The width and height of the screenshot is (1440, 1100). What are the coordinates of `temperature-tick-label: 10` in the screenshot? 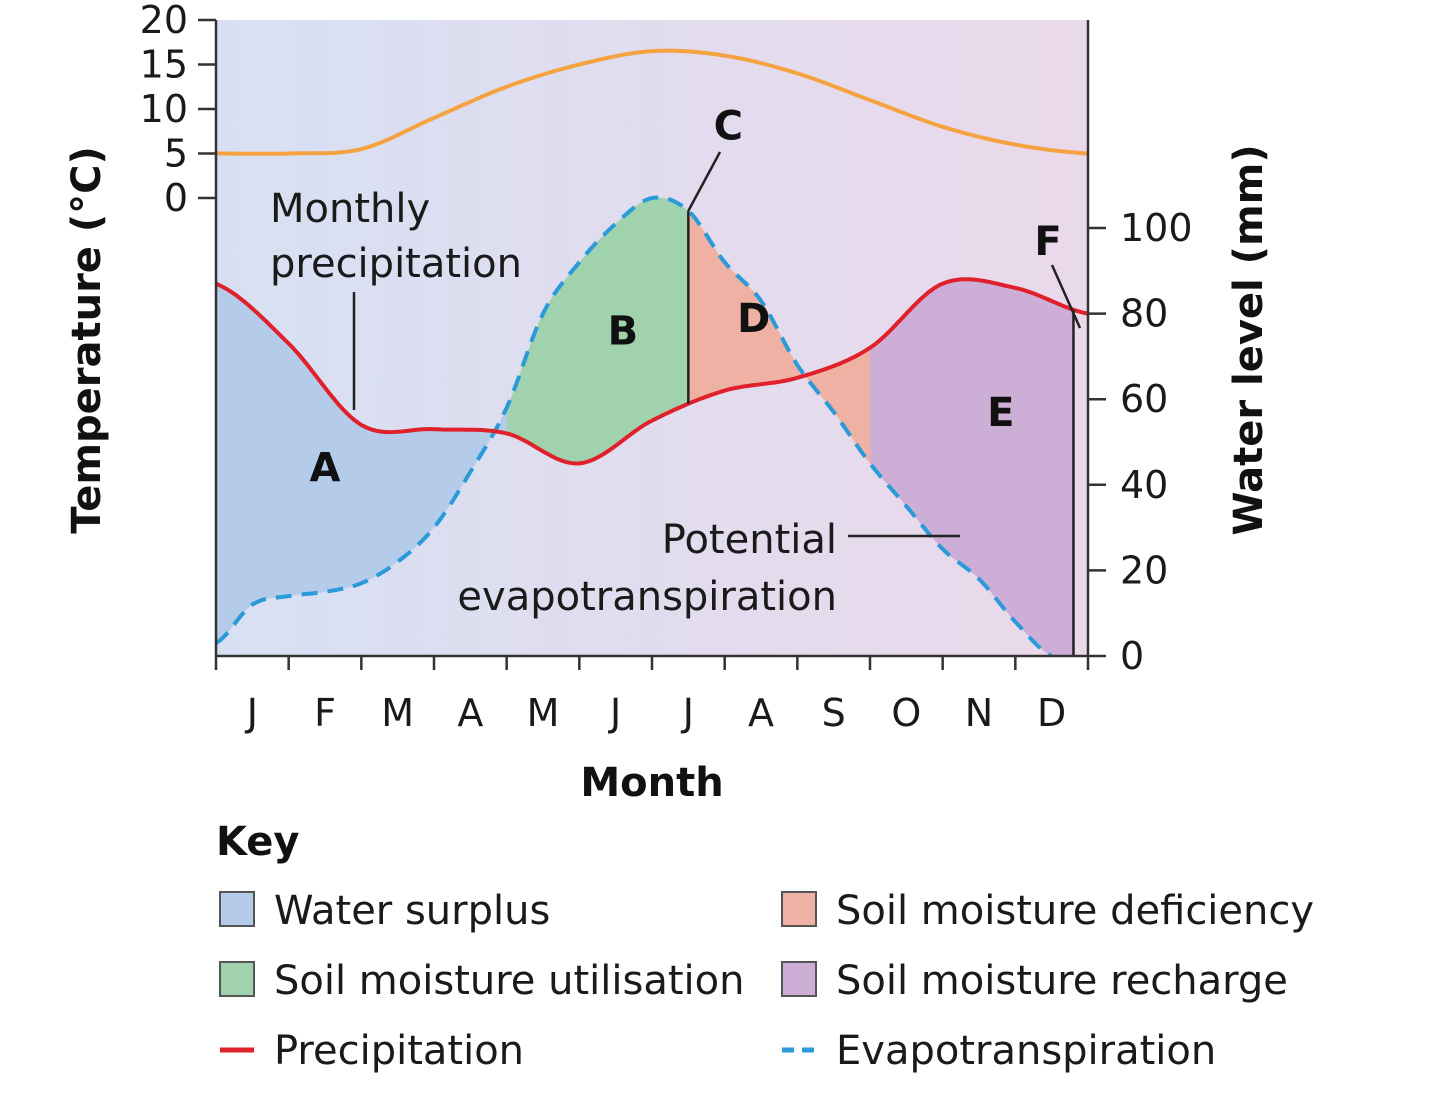 It's located at (164, 109).